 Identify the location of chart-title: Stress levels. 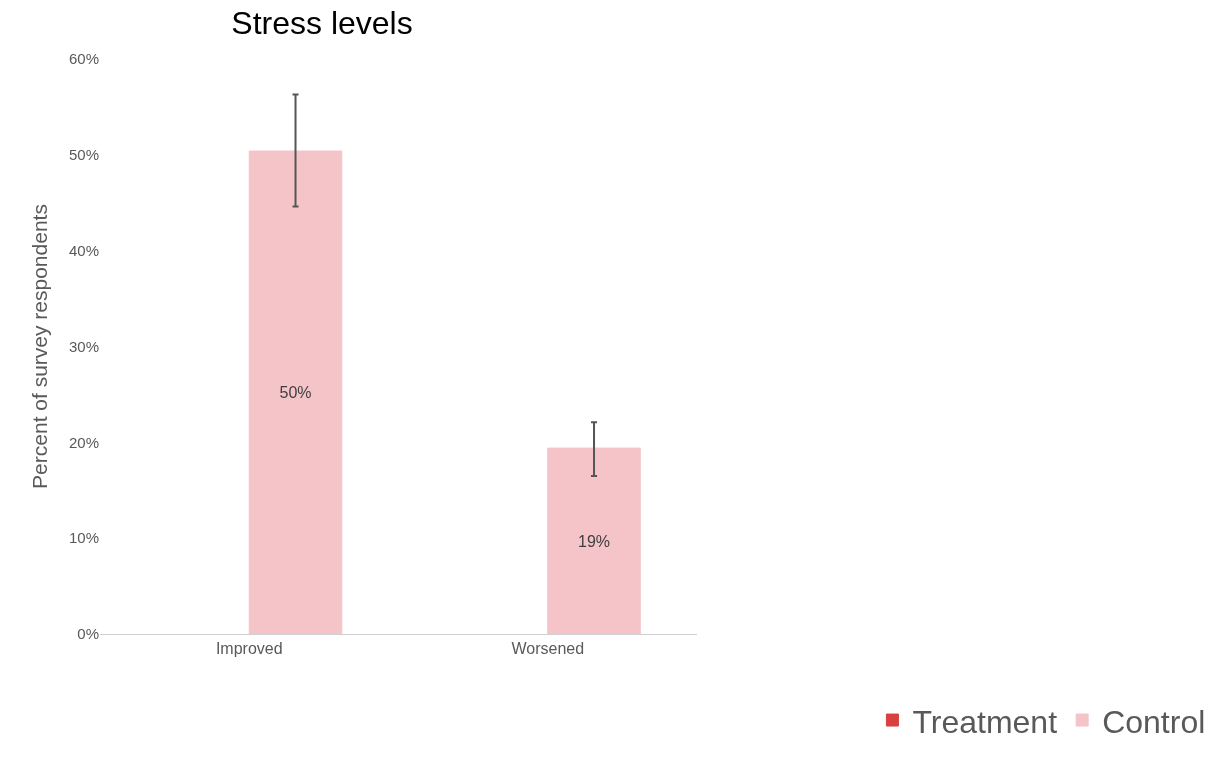
(322, 22).